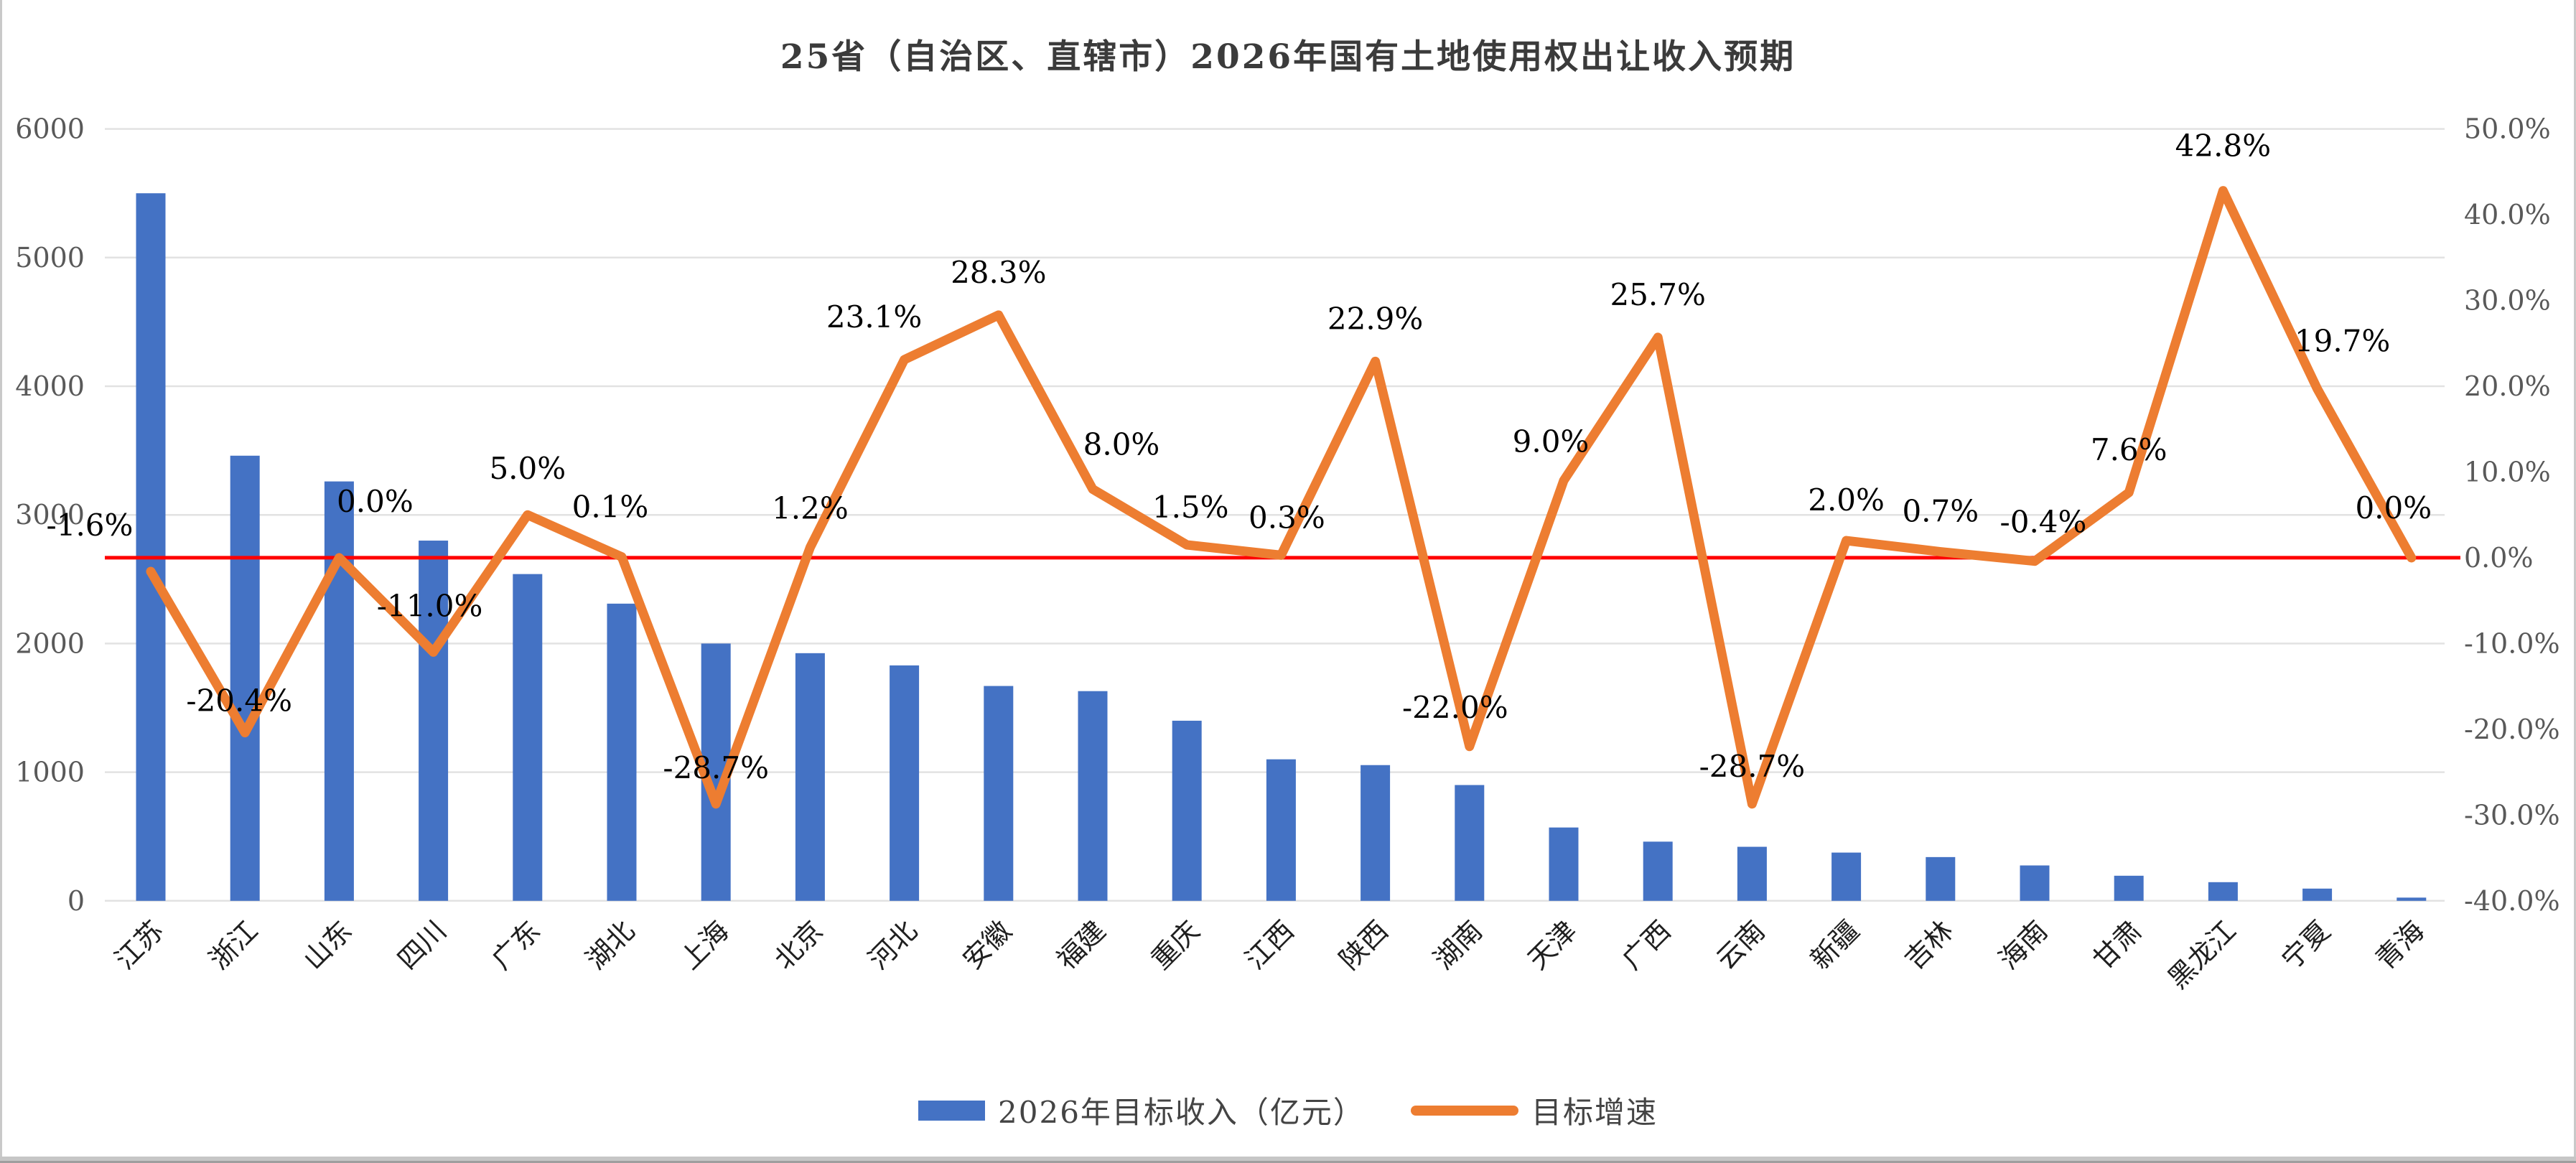  I want to click on right-axis-tick-label: -40.0%, so click(2512, 901).